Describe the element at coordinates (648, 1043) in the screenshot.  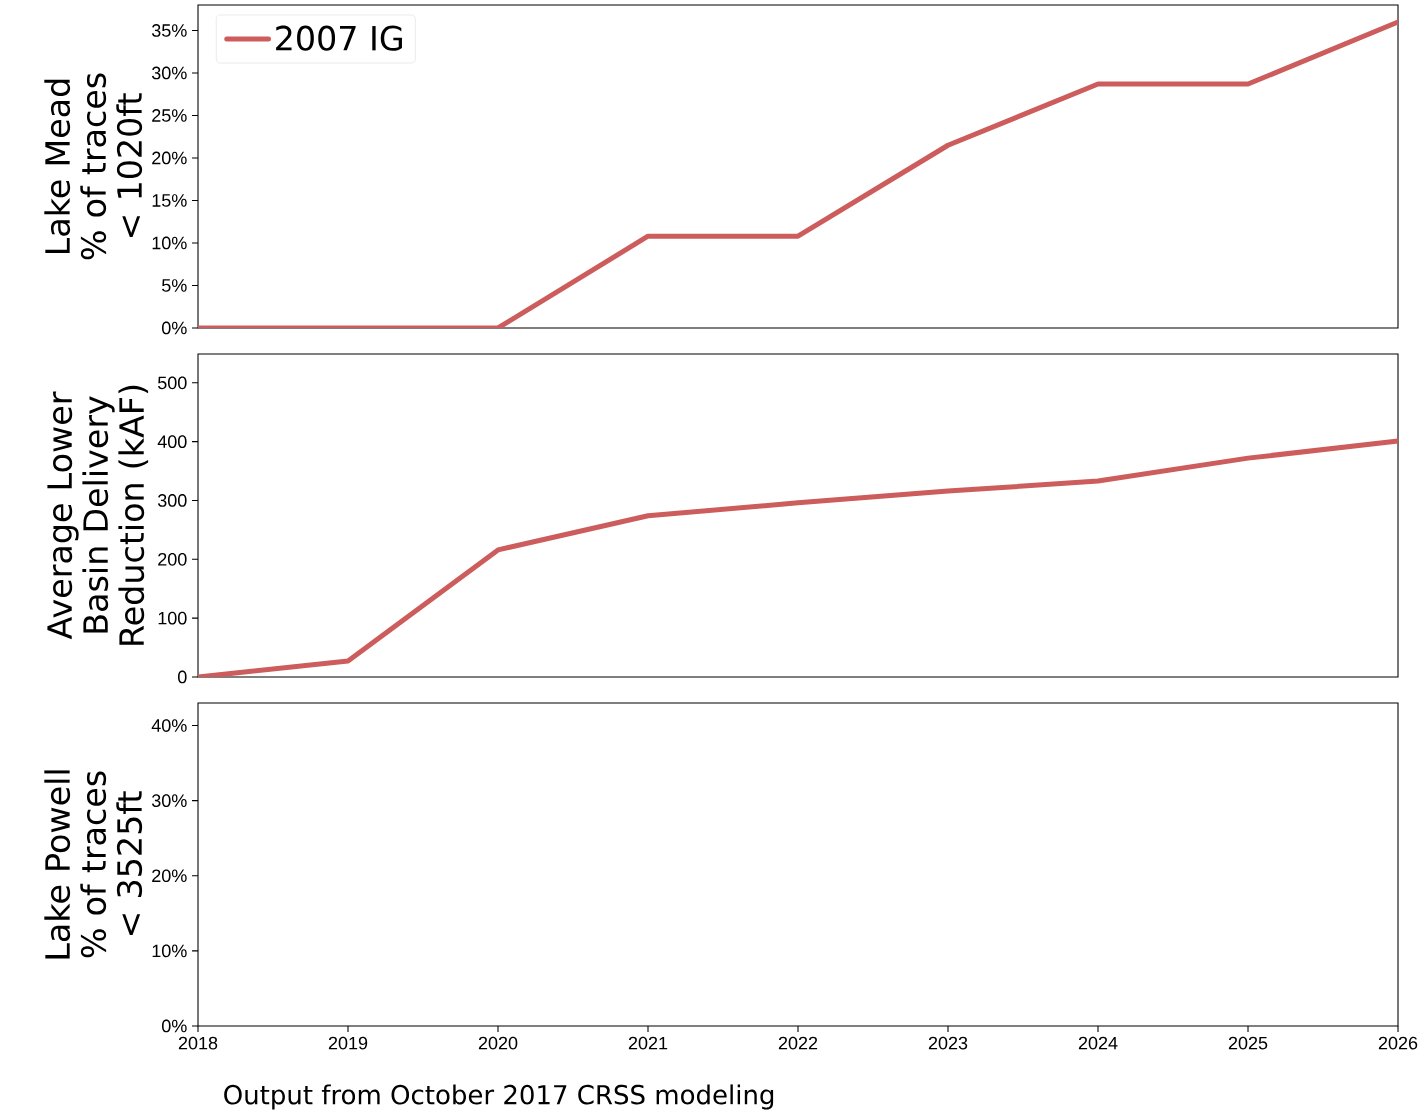
I see `x-tick-label: 2021` at that location.